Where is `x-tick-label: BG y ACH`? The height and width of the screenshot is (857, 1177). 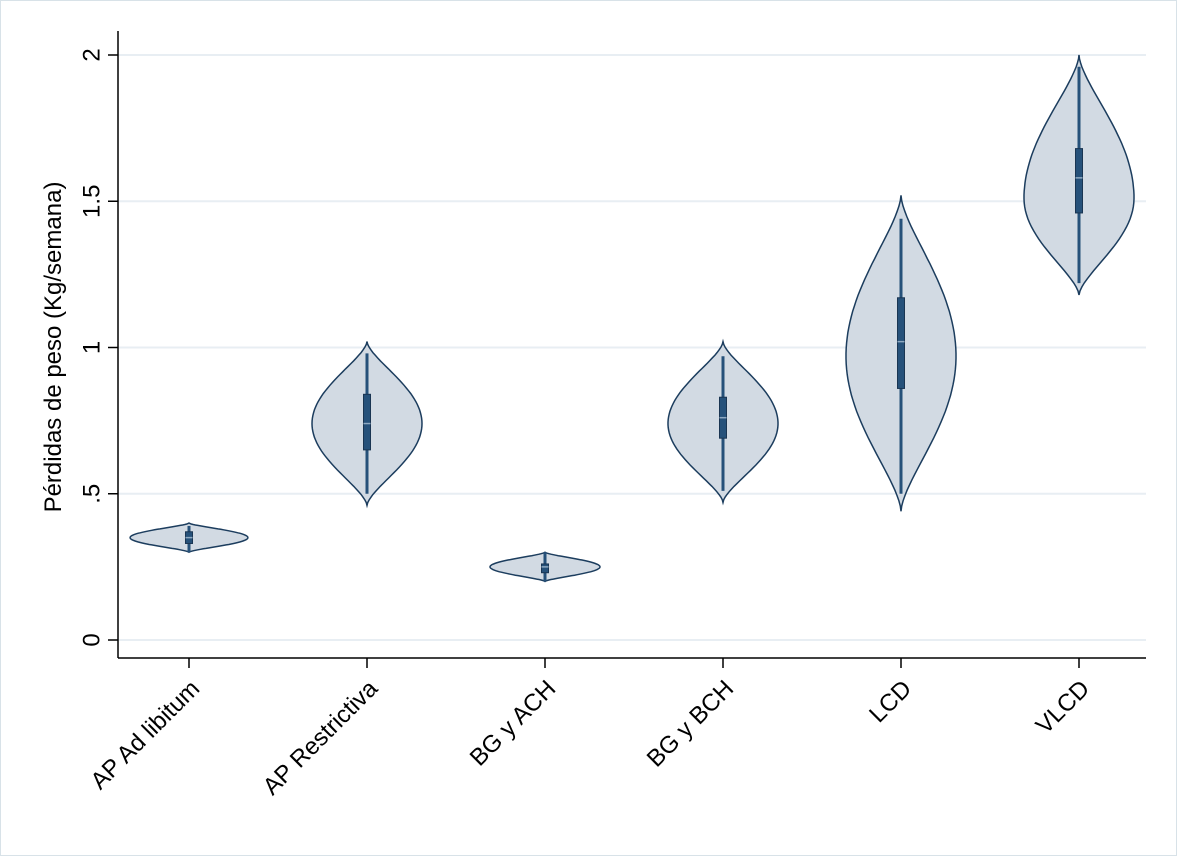
x-tick-label: BG y ACH is located at coordinates (513, 723).